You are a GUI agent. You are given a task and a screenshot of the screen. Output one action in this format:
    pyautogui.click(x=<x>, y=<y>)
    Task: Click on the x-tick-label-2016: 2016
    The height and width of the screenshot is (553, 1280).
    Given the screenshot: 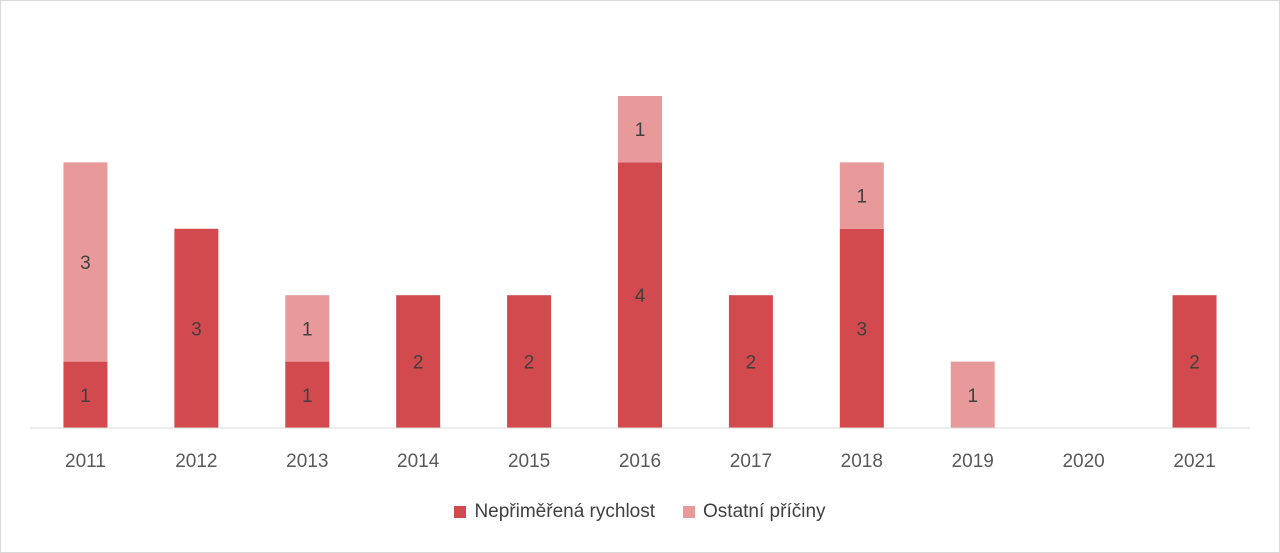 What is the action you would take?
    pyautogui.click(x=640, y=461)
    